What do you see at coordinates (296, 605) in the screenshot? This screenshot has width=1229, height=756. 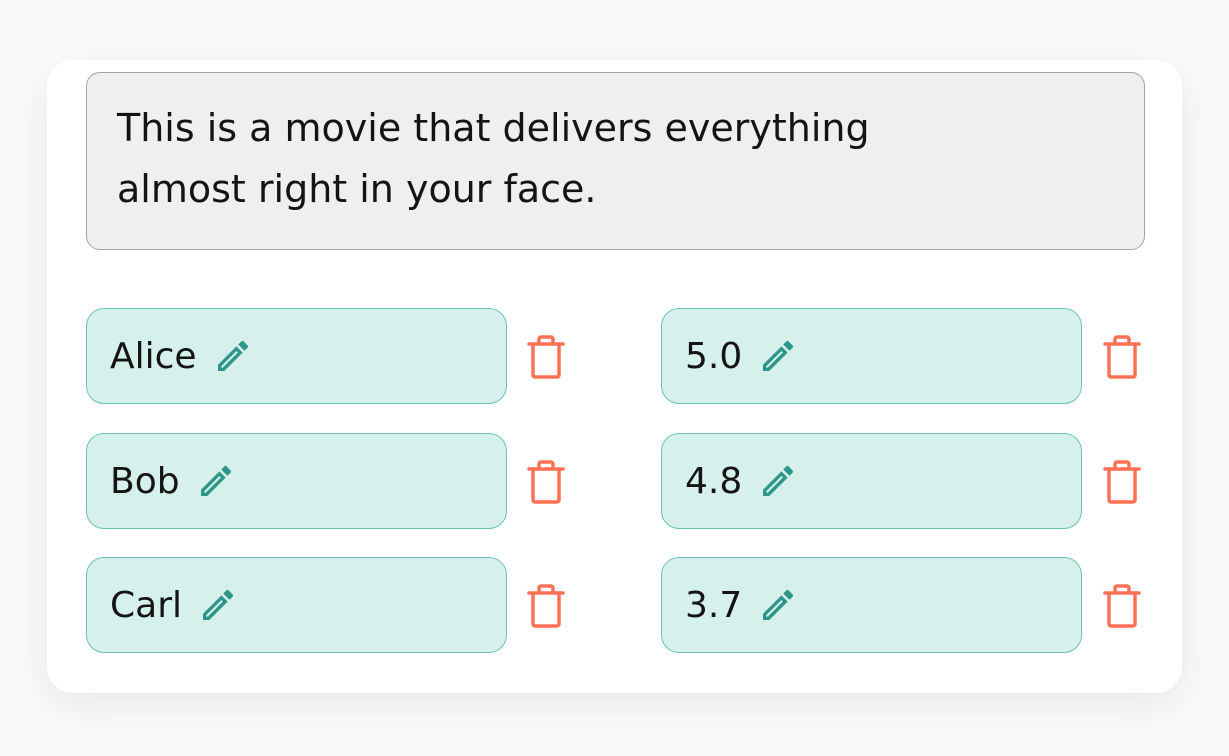 I see `name-chip: Carl` at bounding box center [296, 605].